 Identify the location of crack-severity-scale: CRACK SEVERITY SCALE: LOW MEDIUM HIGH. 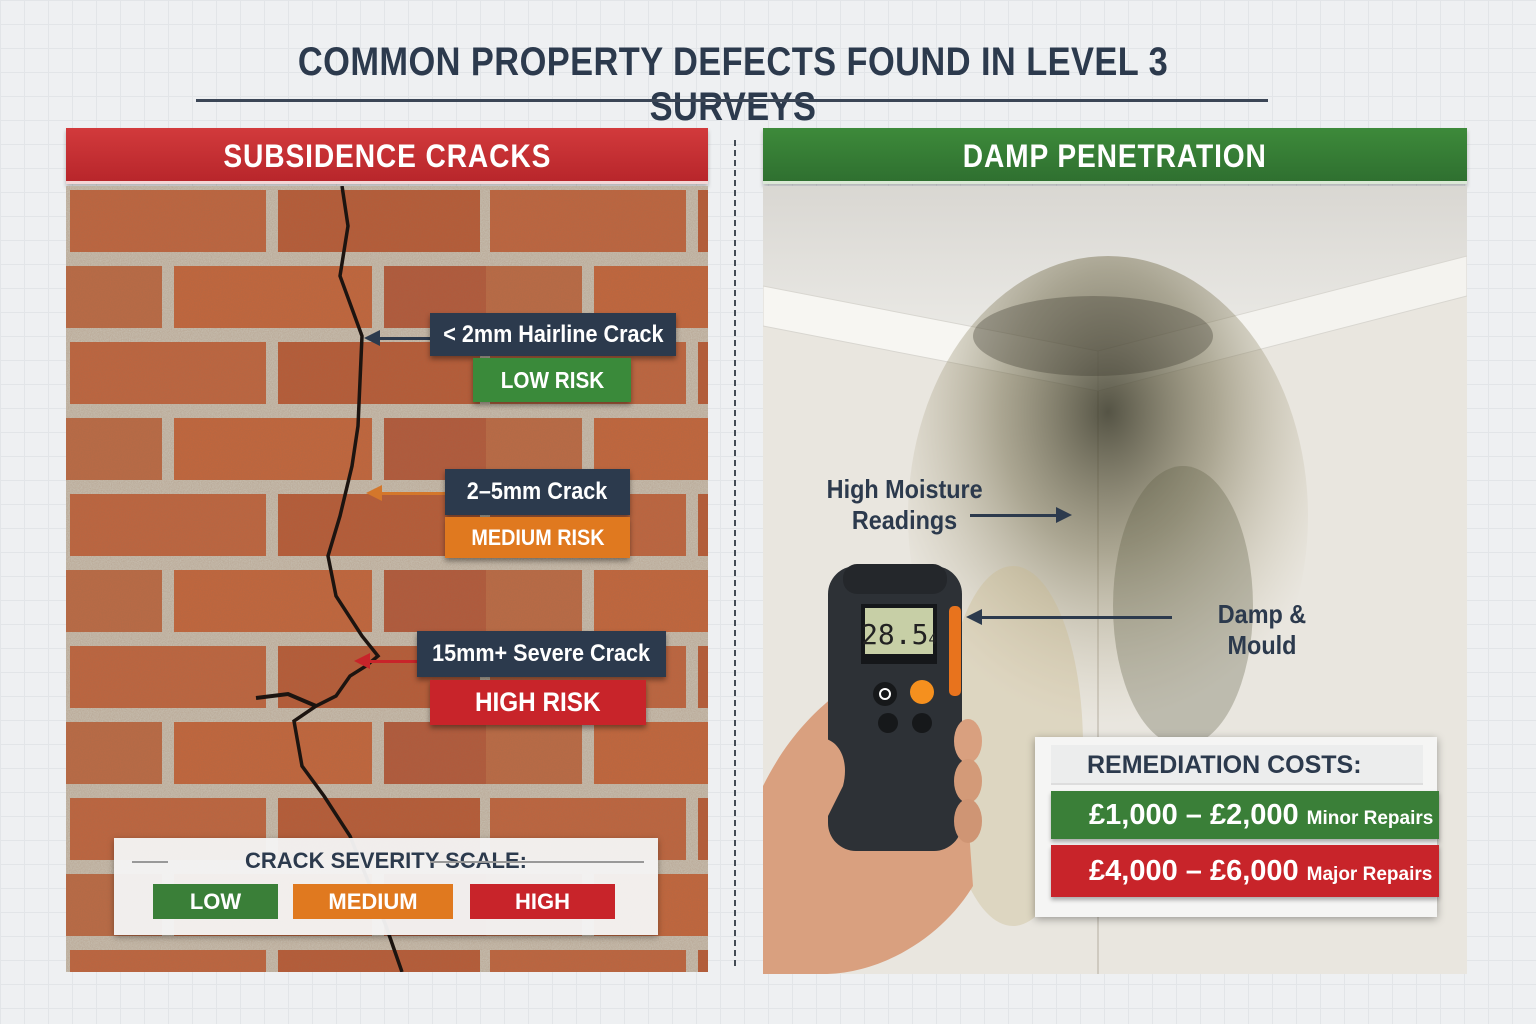
(386, 886).